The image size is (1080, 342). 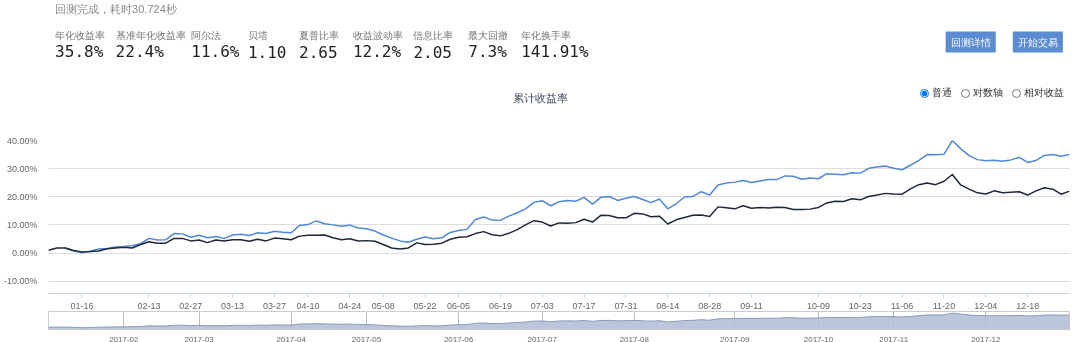 I want to click on x-tick-label: 2017-04, so click(x=291, y=338).